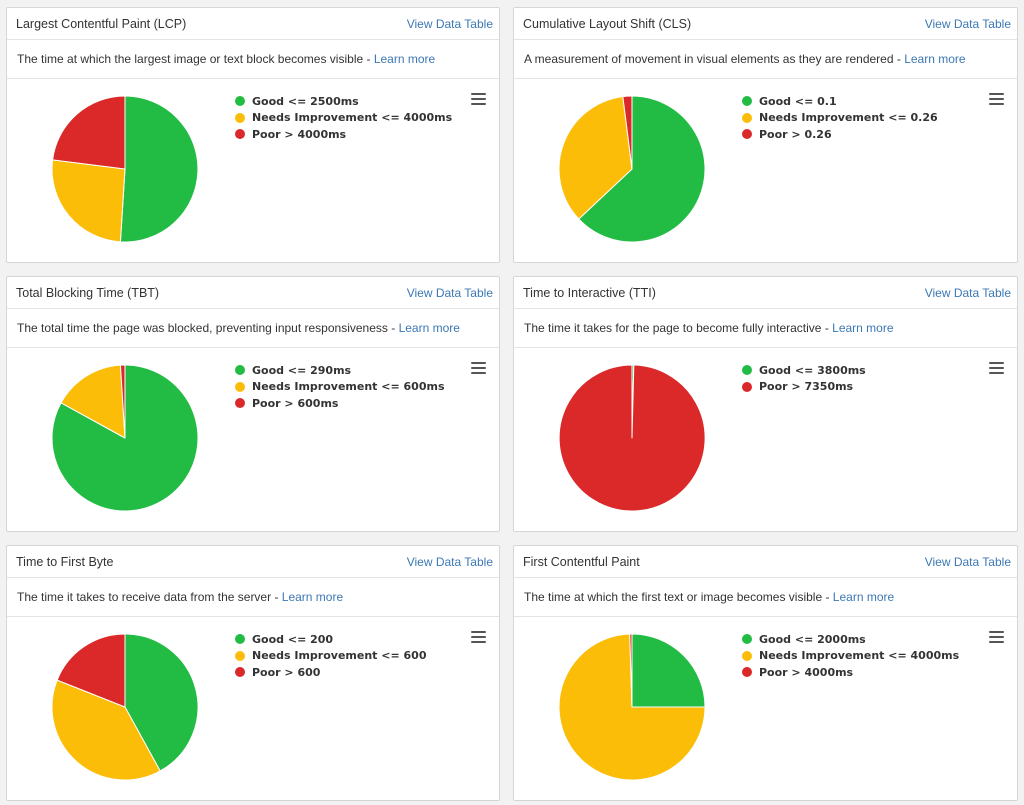 Image resolution: width=1024 pixels, height=805 pixels. Describe the element at coordinates (101, 23) in the screenshot. I see `card-title: Largest Contentful Paint (LCP)` at that location.